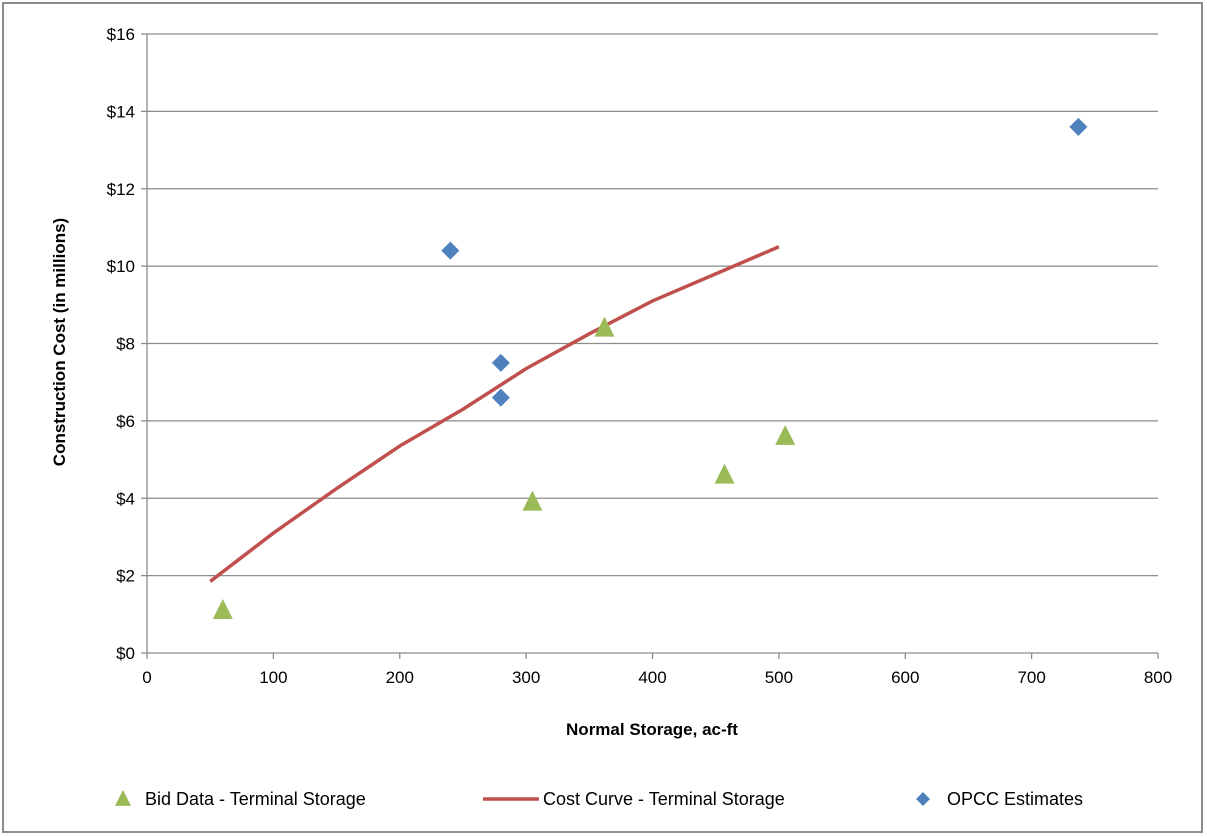 The image size is (1207, 837). Describe the element at coordinates (125, 421) in the screenshot. I see `y-tick-label: $6` at that location.